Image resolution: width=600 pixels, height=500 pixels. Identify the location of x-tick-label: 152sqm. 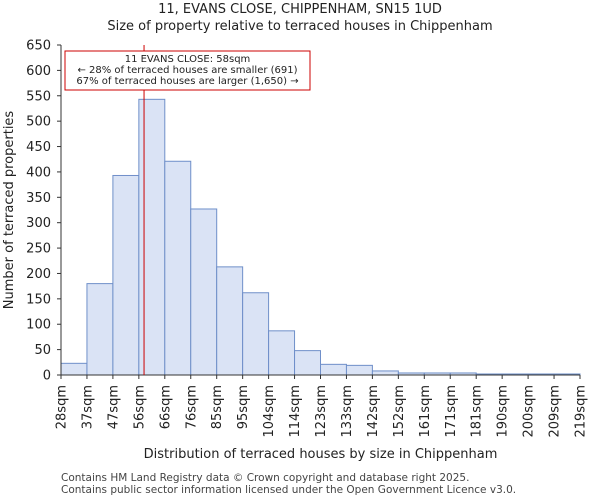
(399, 411).